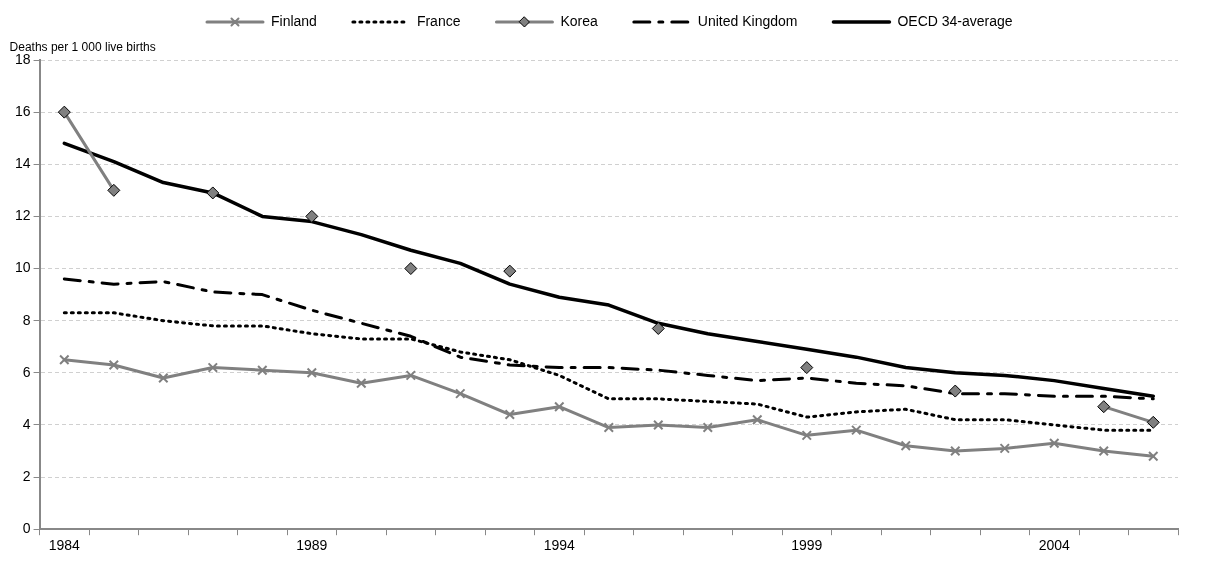  I want to click on legend-label: OECD 34-average, so click(955, 20).